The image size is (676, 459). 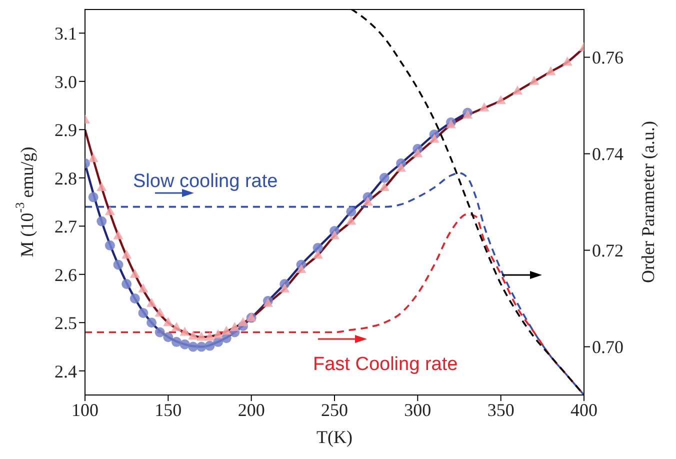 What do you see at coordinates (65, 82) in the screenshot?
I see `y-tick-label: 3.0` at bounding box center [65, 82].